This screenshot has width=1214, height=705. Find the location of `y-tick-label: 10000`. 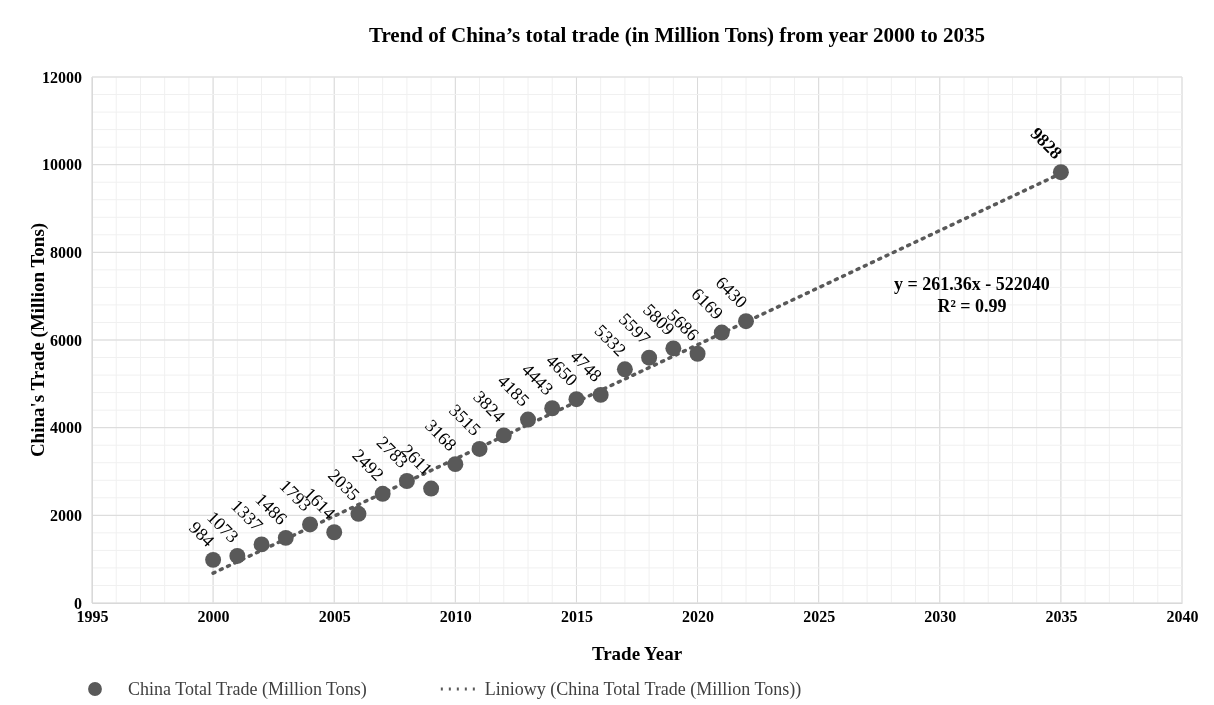

y-tick-label: 10000 is located at coordinates (62, 165).